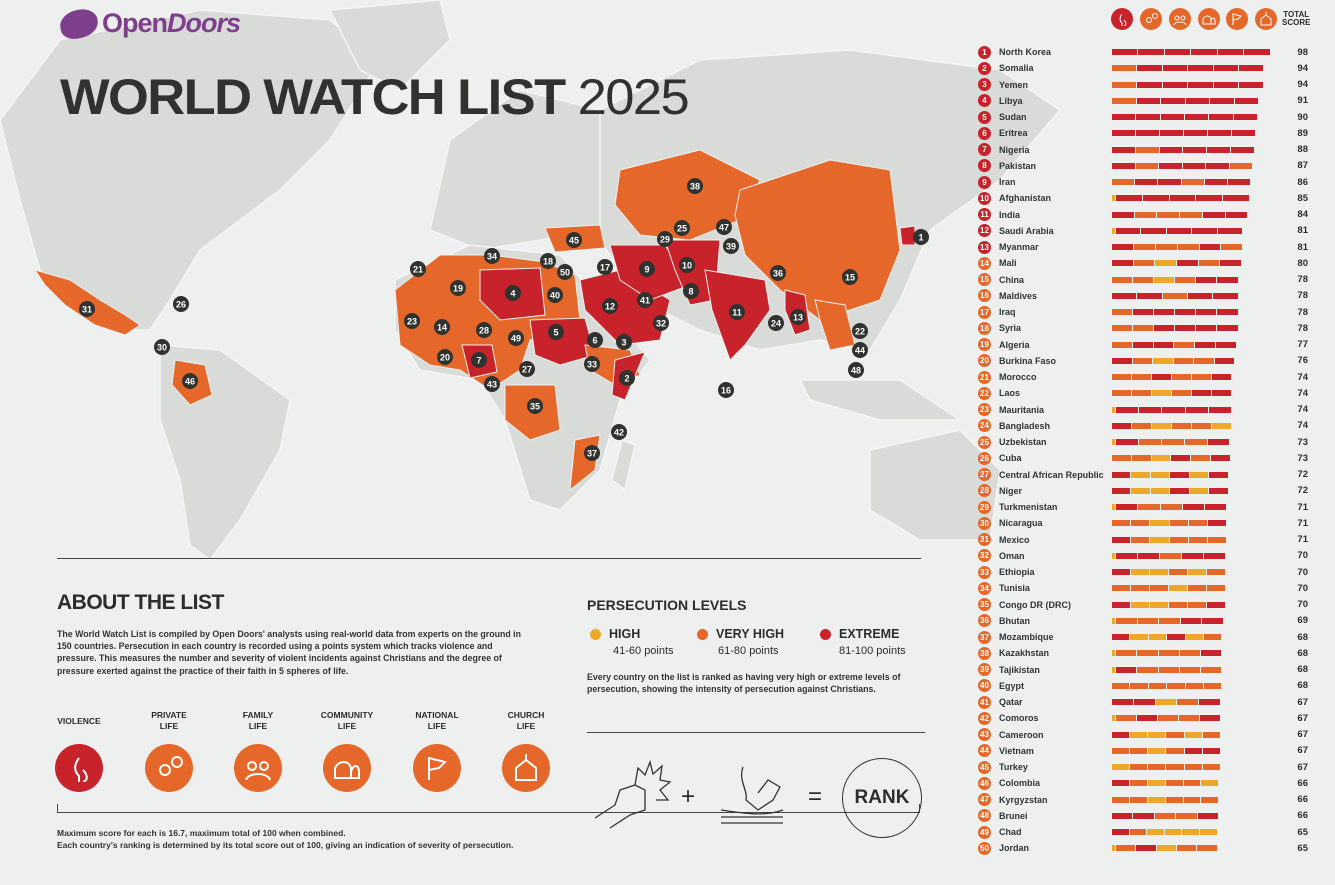 The width and height of the screenshot is (1335, 885). I want to click on marker-rank: 43, so click(492, 385).